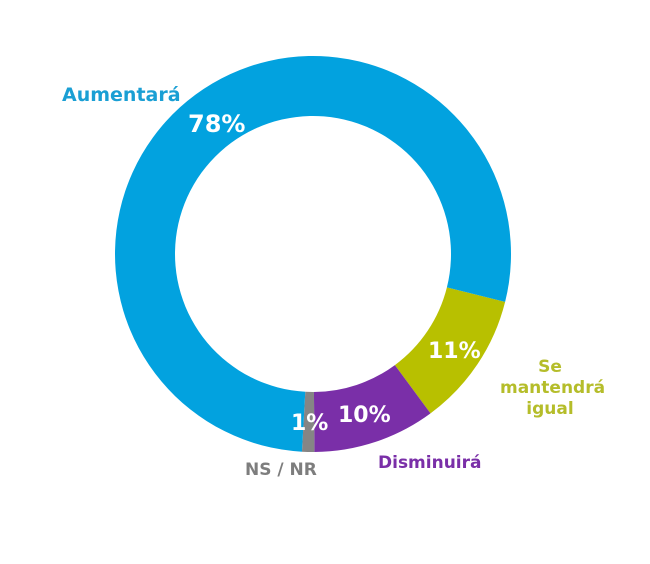 This screenshot has width=650, height=564. I want to click on value-nsnr: 1%, so click(310, 423).